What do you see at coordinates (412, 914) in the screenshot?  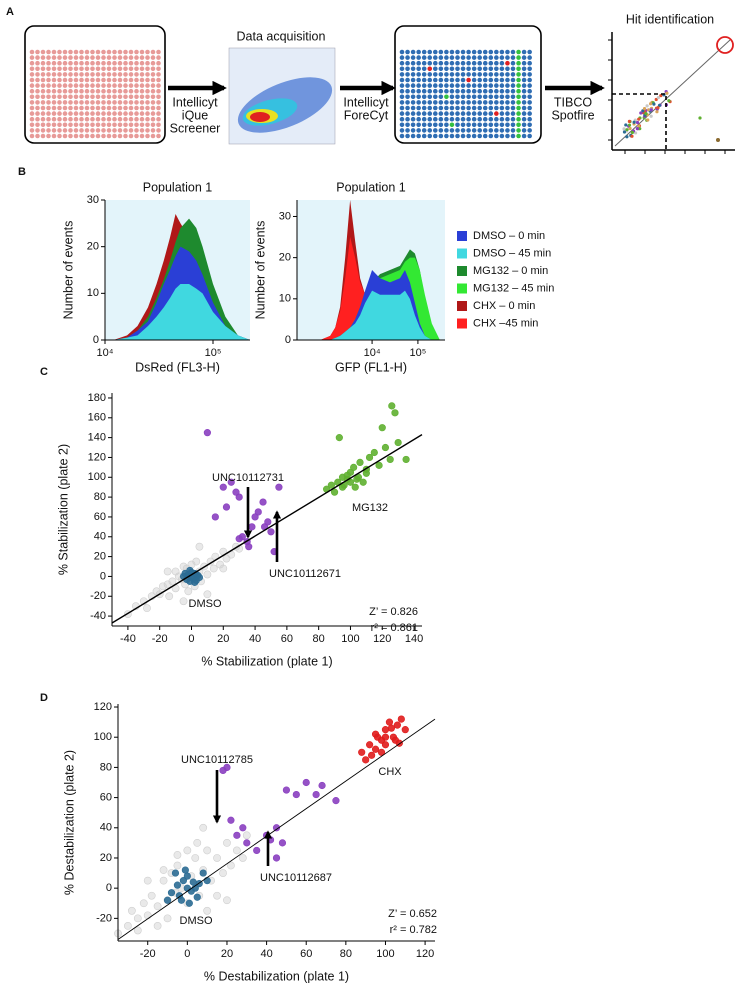 I see `annotation: Z’ = 0.652` at bounding box center [412, 914].